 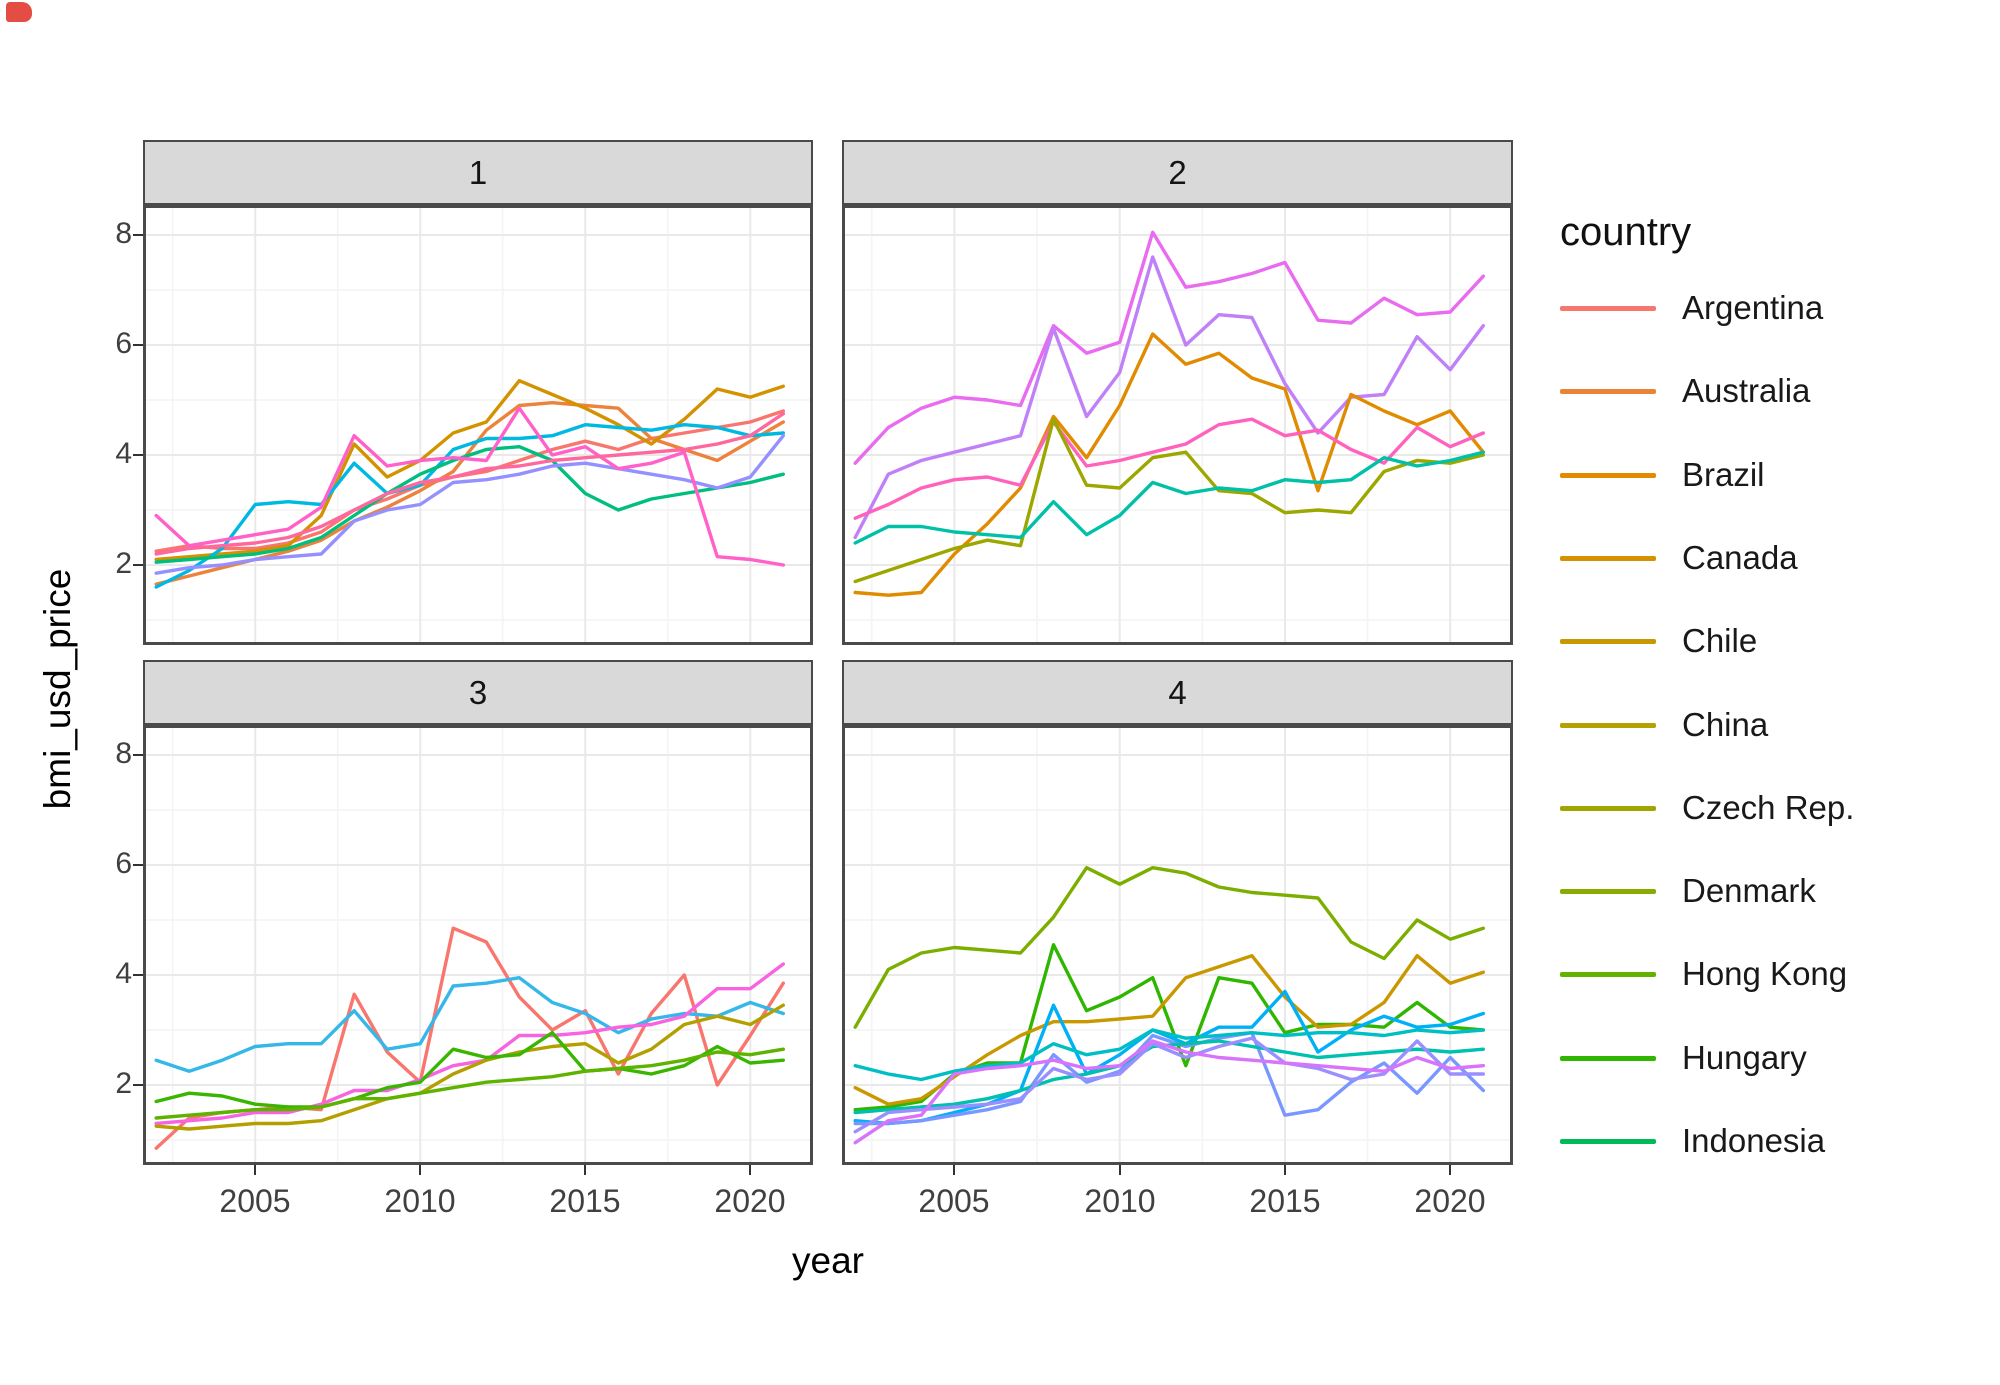 I want to click on legend-item-canada: Canada, so click(x=1679, y=558).